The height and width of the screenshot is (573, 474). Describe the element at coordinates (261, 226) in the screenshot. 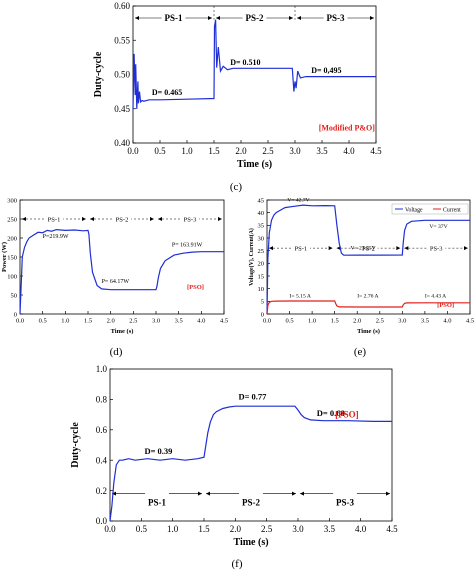

I see `y-tick-label: 35` at that location.